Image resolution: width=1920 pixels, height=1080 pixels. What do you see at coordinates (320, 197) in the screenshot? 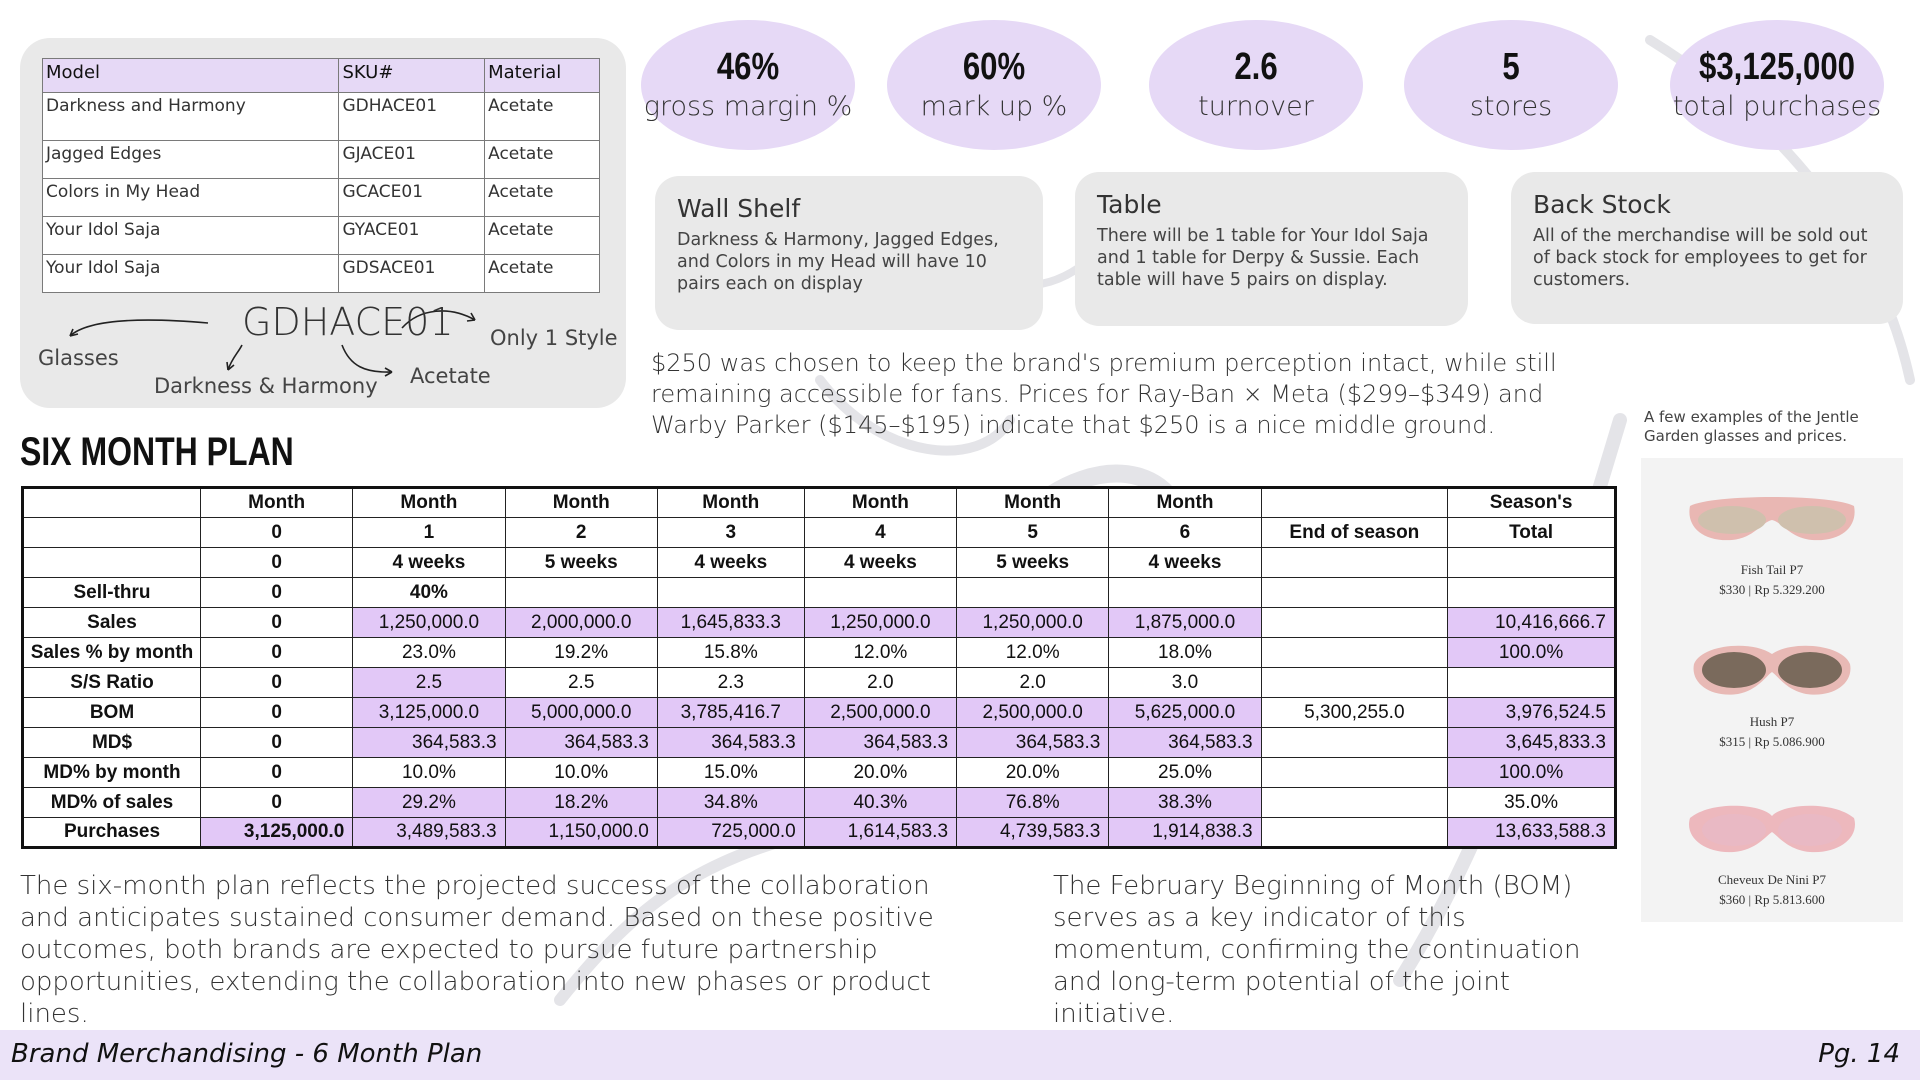
I see `table-row: Colors in My Head GCACE01 Acetate` at bounding box center [320, 197].